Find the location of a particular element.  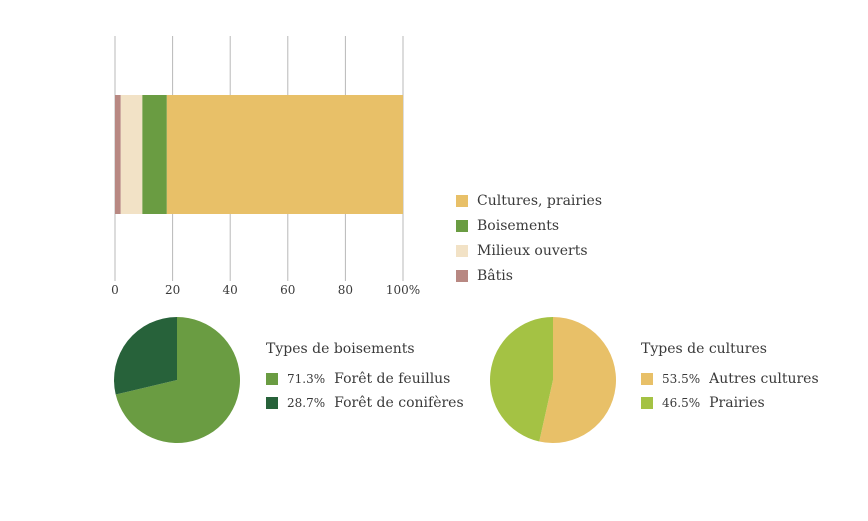

legend-item: Boisements is located at coordinates (529, 225).